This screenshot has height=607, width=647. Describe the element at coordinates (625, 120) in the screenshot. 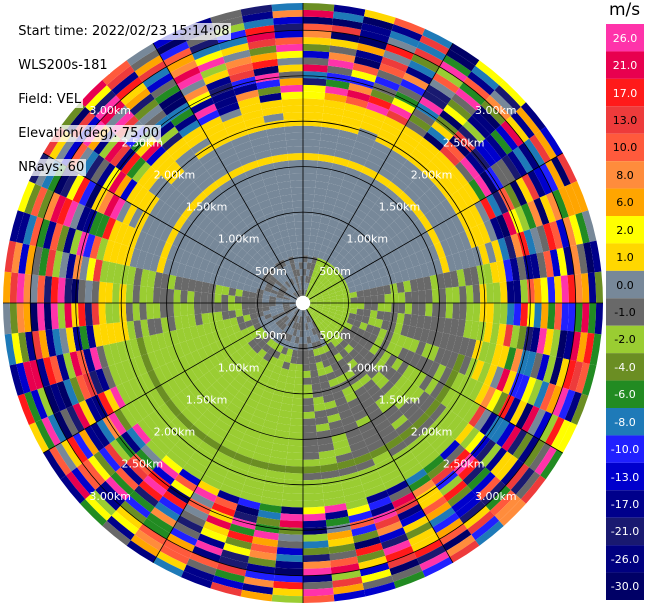

I see `colorbar-swatch` at that location.